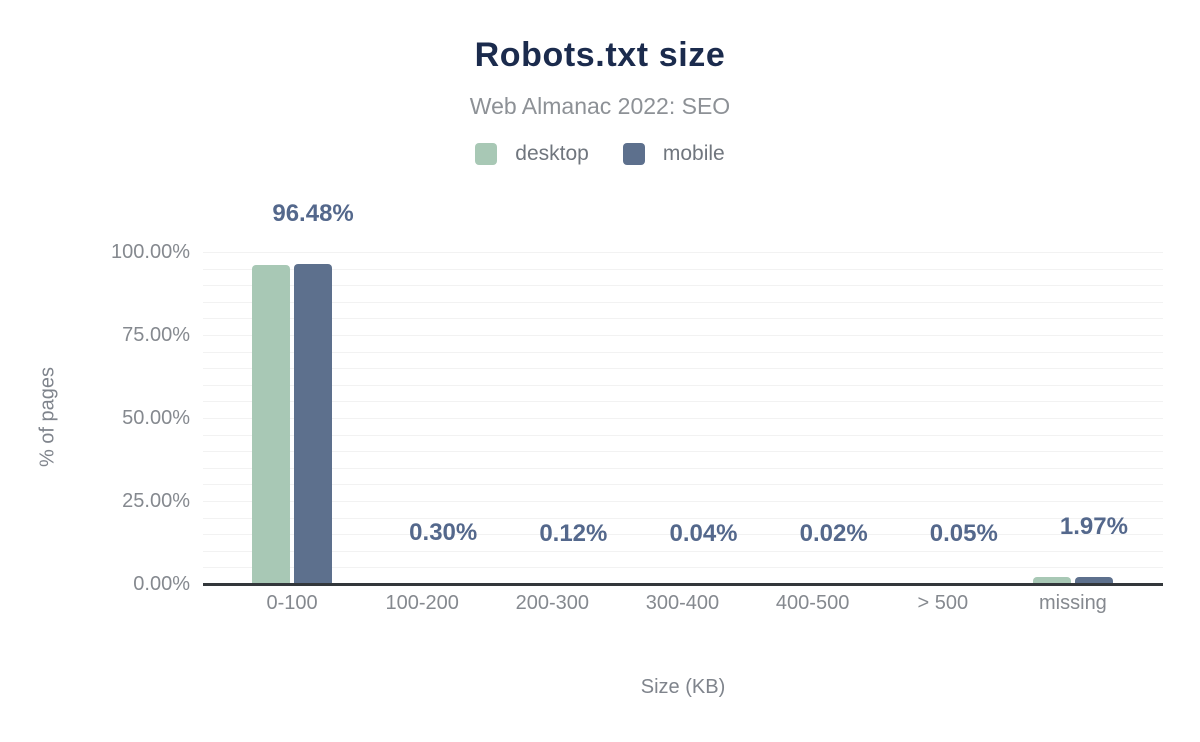 The width and height of the screenshot is (1200, 742). I want to click on chart-title: Robots.txt size, so click(600, 55).